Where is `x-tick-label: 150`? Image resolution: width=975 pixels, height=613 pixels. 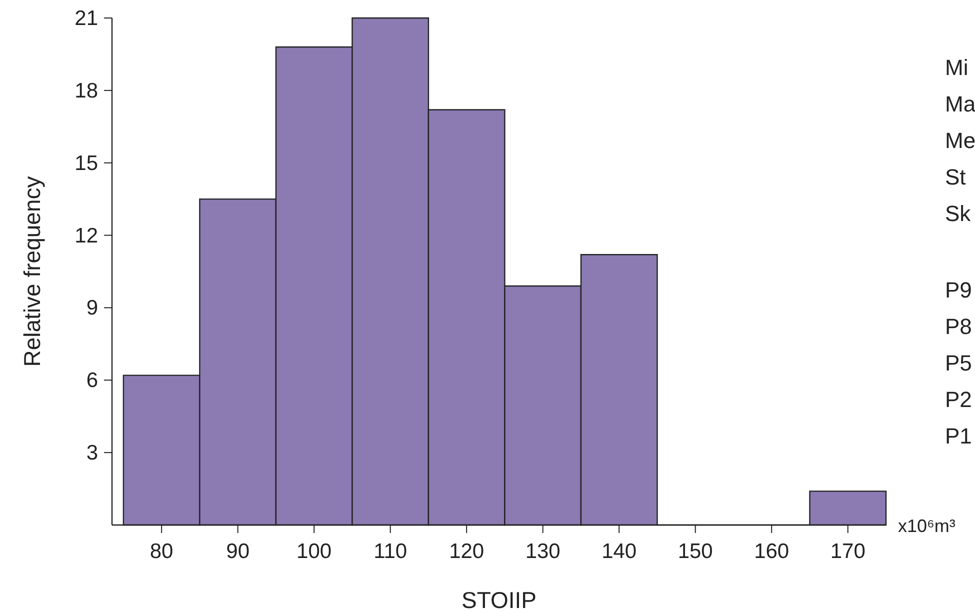 x-tick-label: 150 is located at coordinates (695, 551).